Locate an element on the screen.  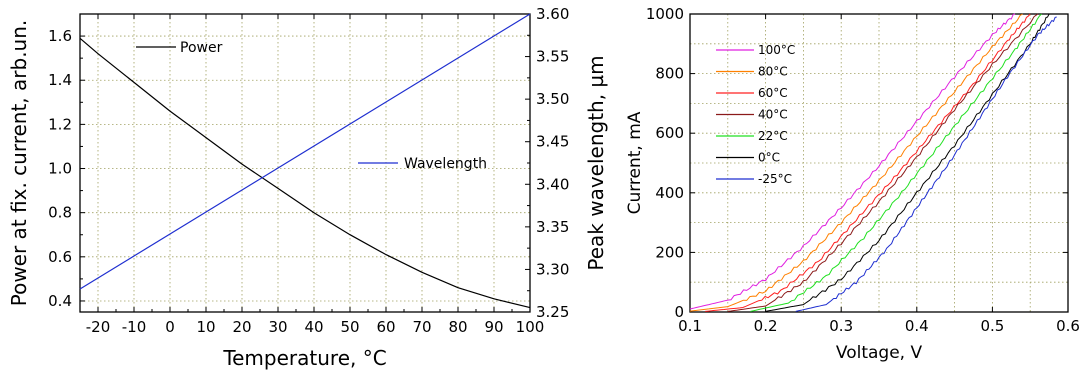
legend-label-wavelength: Wavelength is located at coordinates (445, 164).